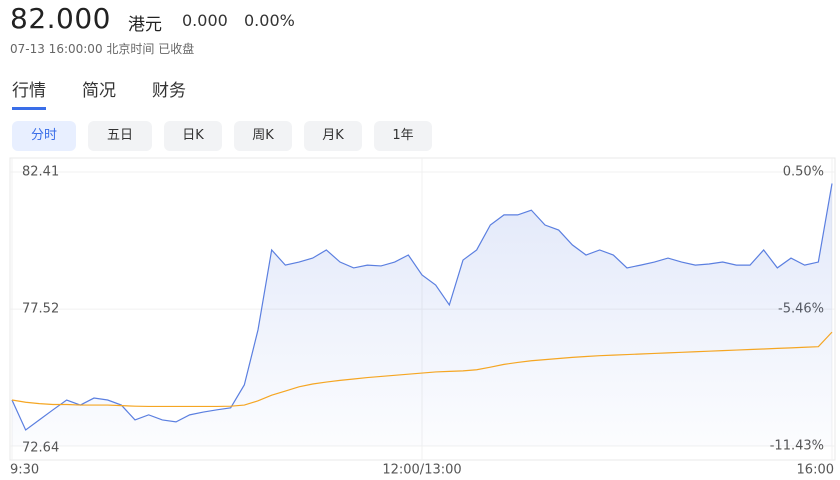  I want to click on change: 0.000, so click(205, 20).